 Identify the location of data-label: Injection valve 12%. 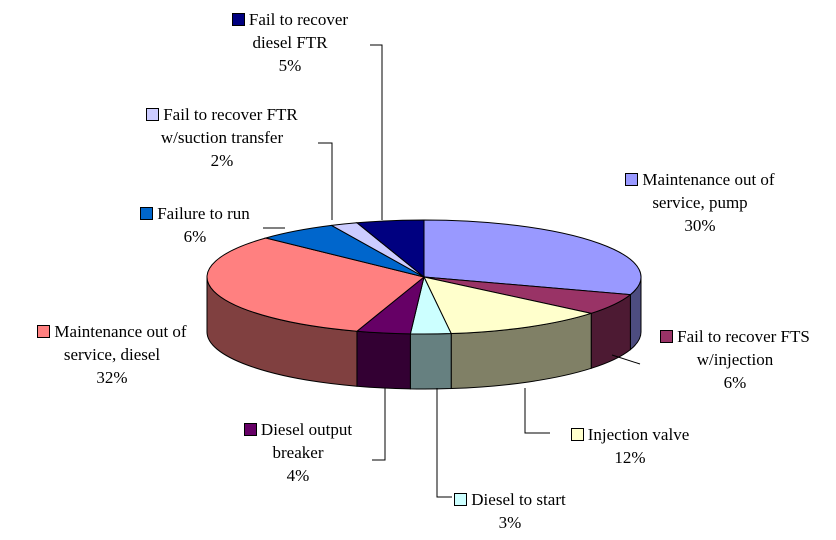
(630, 446).